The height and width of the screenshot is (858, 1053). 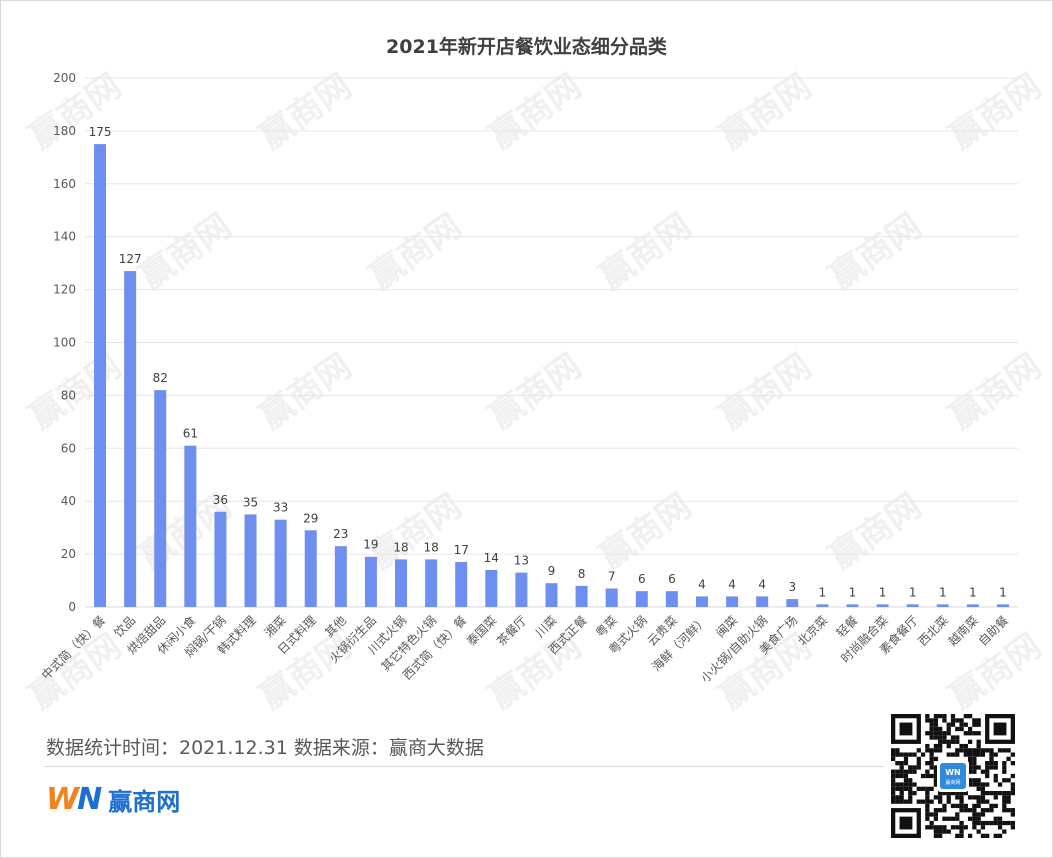 What do you see at coordinates (160, 378) in the screenshot?
I see `data-label: 82` at bounding box center [160, 378].